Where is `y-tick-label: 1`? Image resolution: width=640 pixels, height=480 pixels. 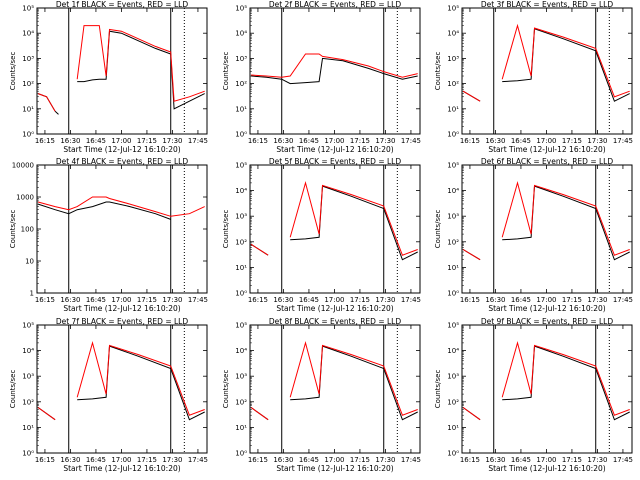
y-tick-label: 1 is located at coordinates (32, 294).